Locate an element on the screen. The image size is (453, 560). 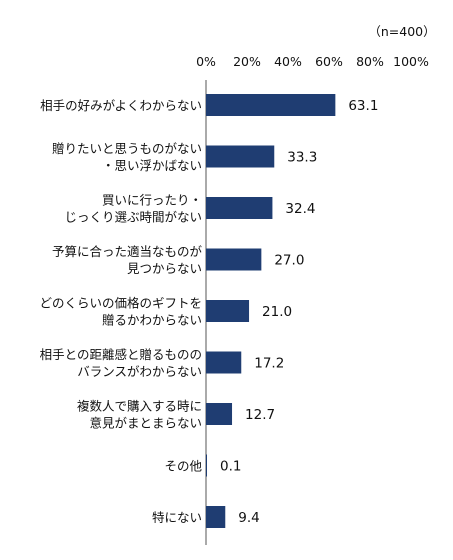
category-label: 買いに行ったり・ is located at coordinates (152, 200).